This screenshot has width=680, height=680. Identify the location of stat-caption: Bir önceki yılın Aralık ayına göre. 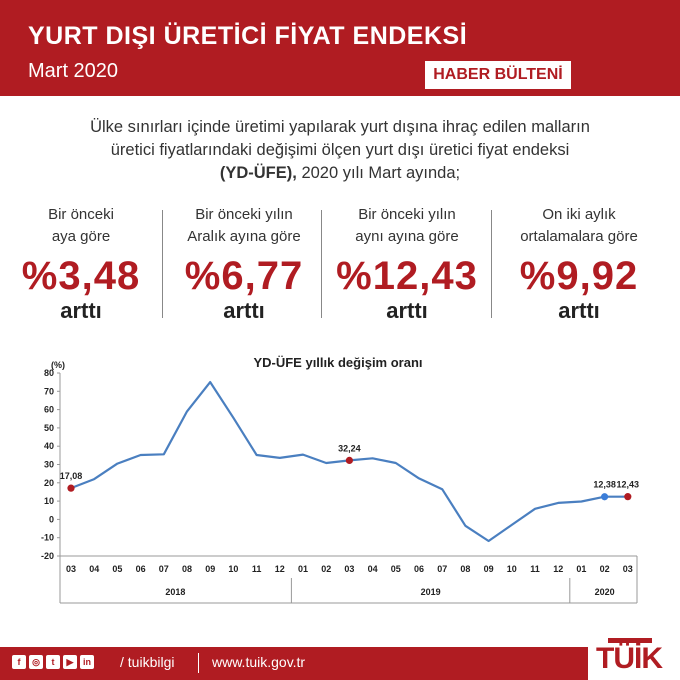
(244, 227).